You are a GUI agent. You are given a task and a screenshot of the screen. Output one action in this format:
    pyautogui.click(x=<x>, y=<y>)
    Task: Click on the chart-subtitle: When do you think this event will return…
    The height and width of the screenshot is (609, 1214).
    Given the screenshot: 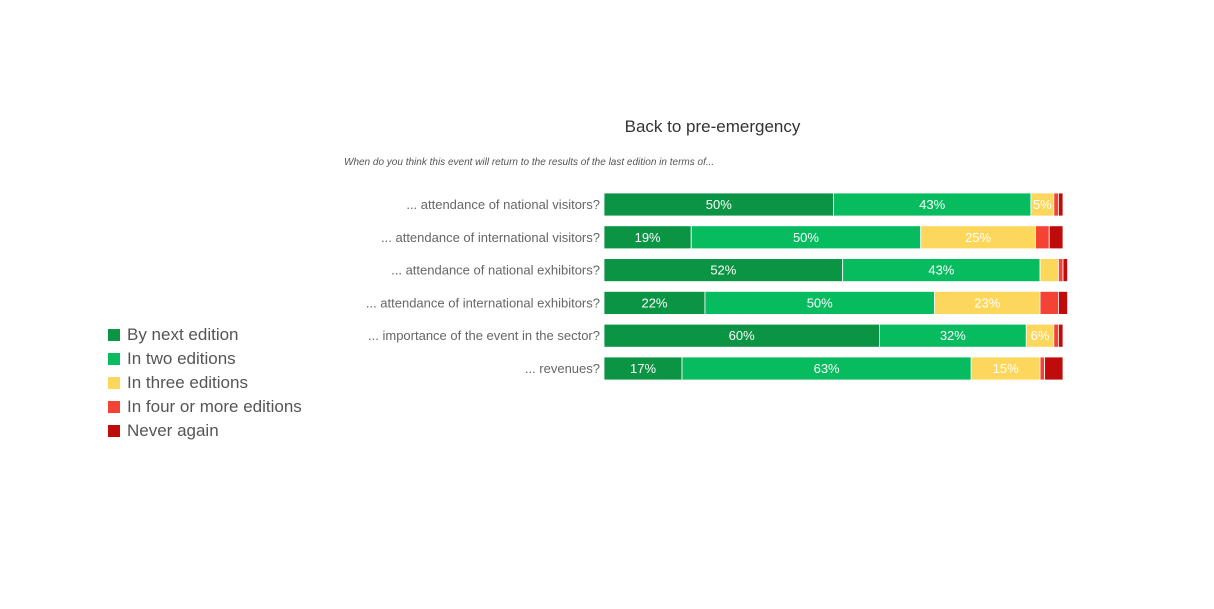 What is the action you would take?
    pyautogui.click(x=529, y=162)
    